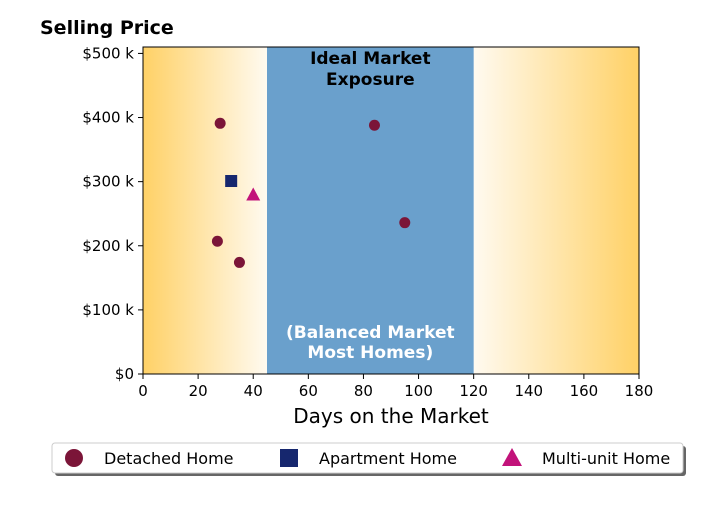 This screenshot has width=721, height=513. What do you see at coordinates (363, 391) in the screenshot?
I see `x-tick-label: 80` at bounding box center [363, 391].